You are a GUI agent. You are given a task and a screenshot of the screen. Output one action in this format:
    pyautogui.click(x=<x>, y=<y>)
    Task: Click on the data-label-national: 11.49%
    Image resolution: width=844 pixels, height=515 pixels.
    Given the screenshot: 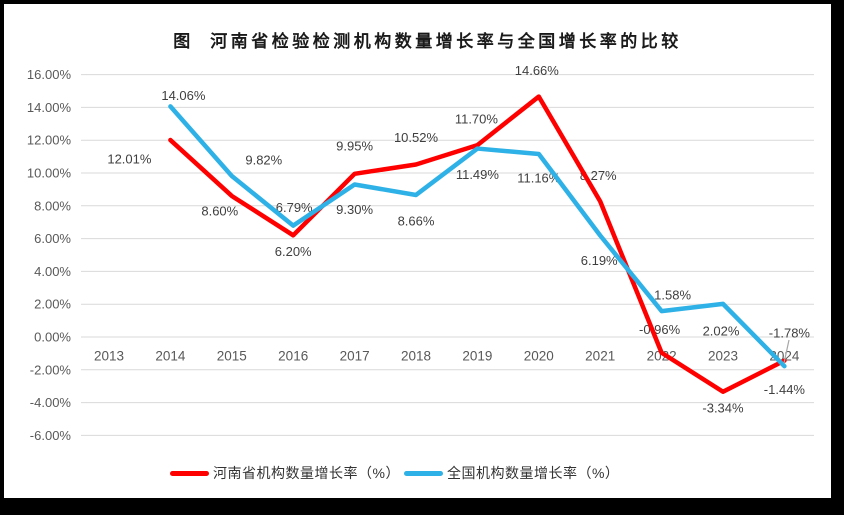 What is the action you would take?
    pyautogui.click(x=478, y=174)
    